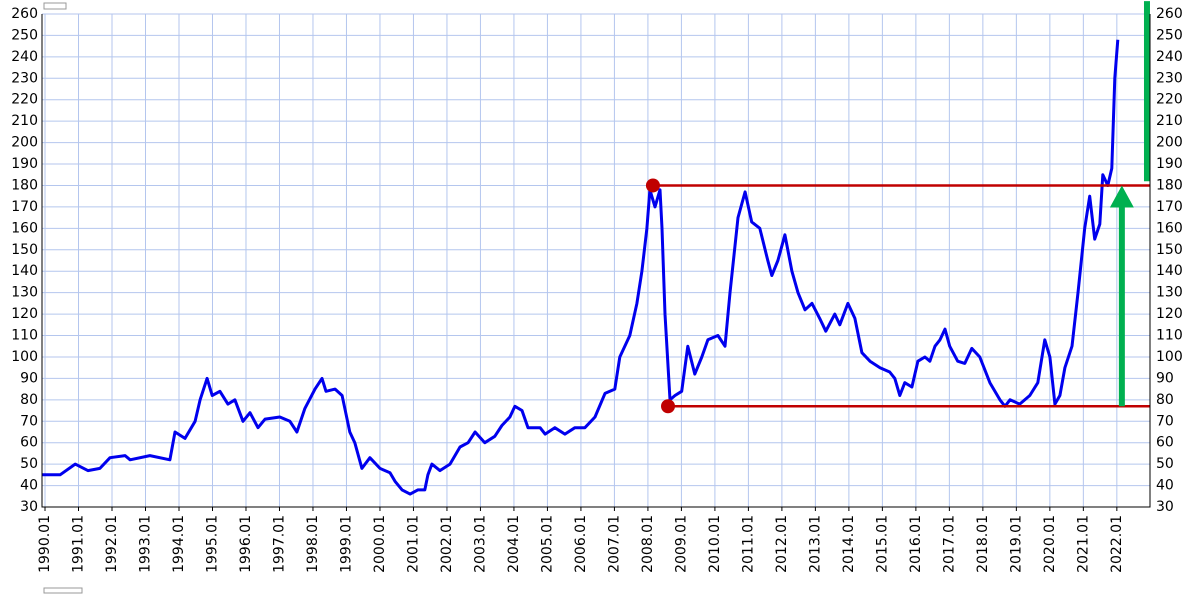  I want to click on x-tick-label: 2008.01, so click(648, 544).